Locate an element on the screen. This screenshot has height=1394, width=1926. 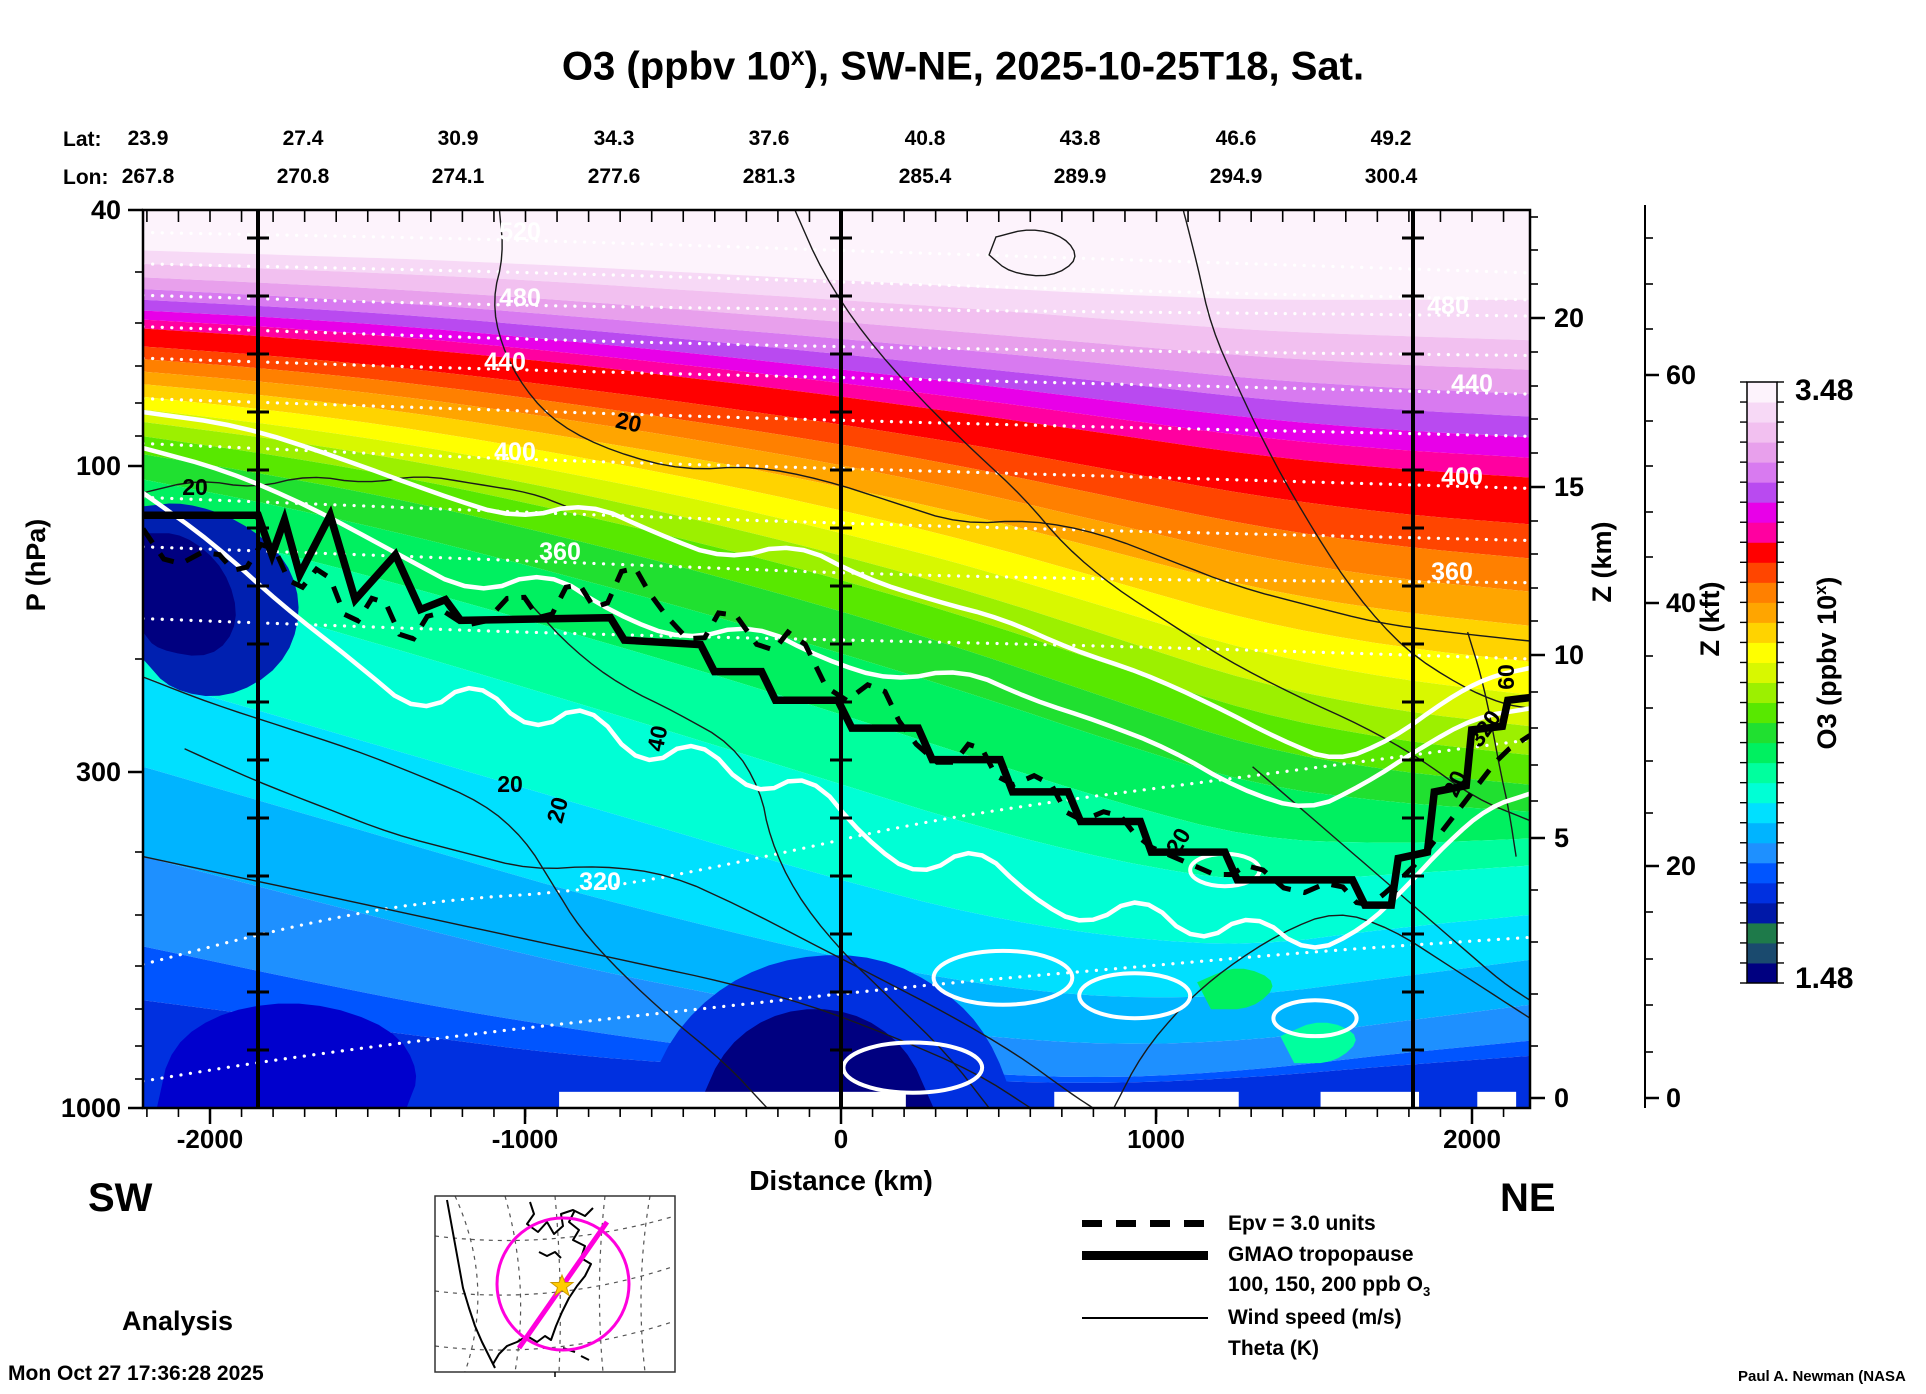
lat-value: 23.9 is located at coordinates (148, 138).